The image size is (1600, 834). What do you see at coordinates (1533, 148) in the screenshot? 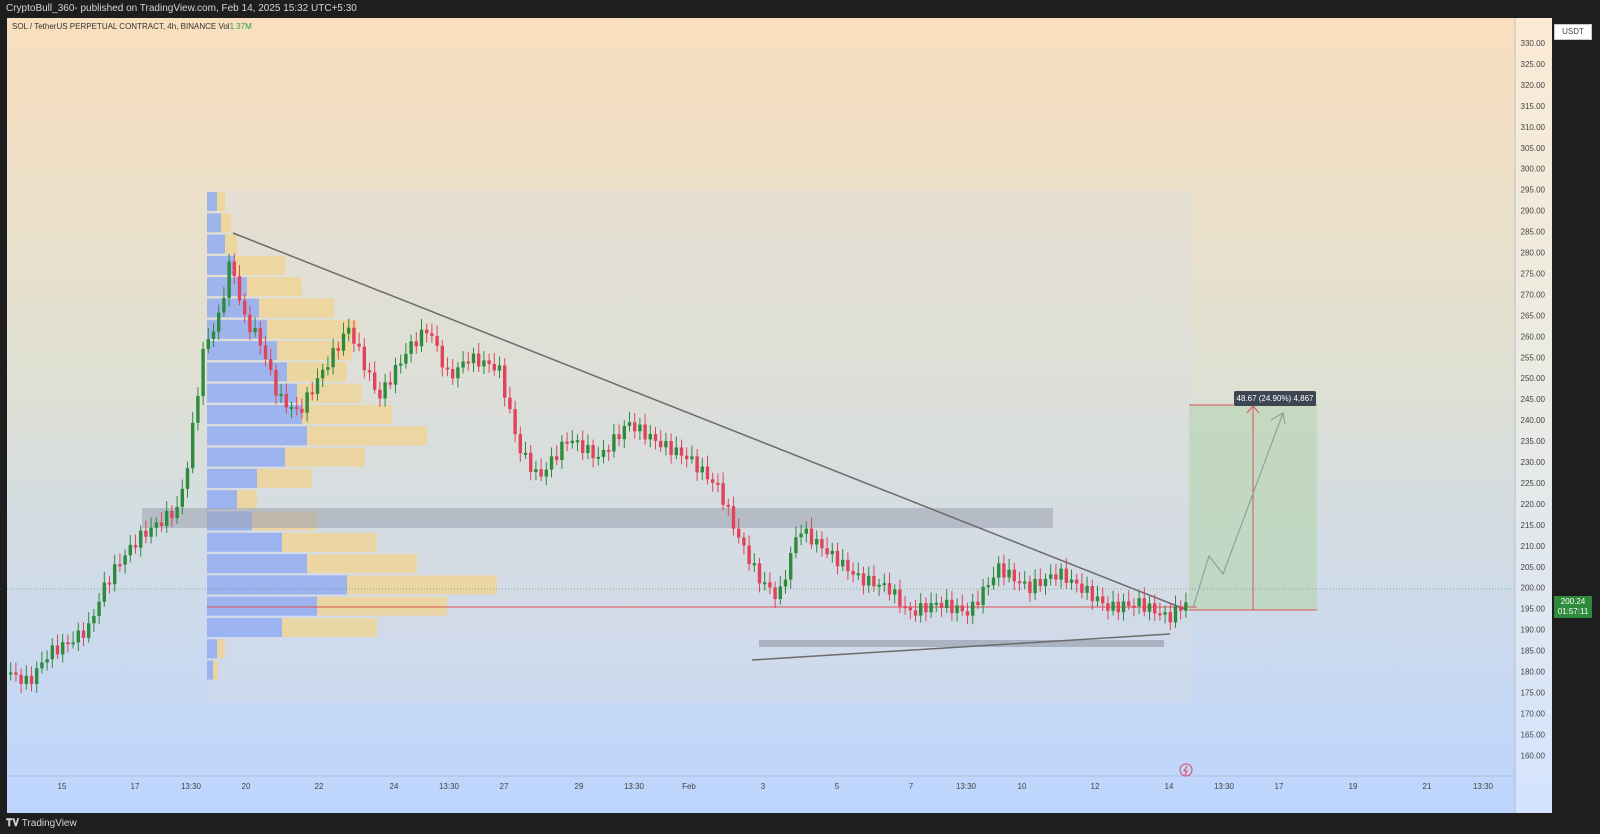
I see `price-tick: 305.00` at bounding box center [1533, 148].